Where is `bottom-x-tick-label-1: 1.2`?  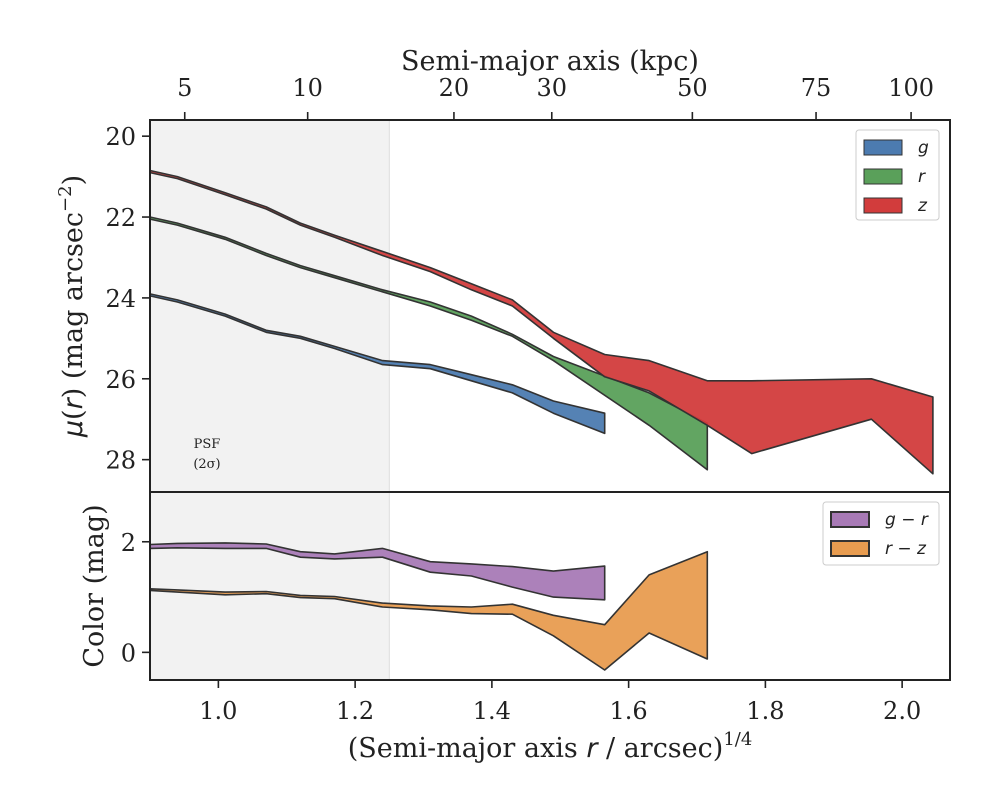
bottom-x-tick-label-1: 1.2 is located at coordinates (355, 711).